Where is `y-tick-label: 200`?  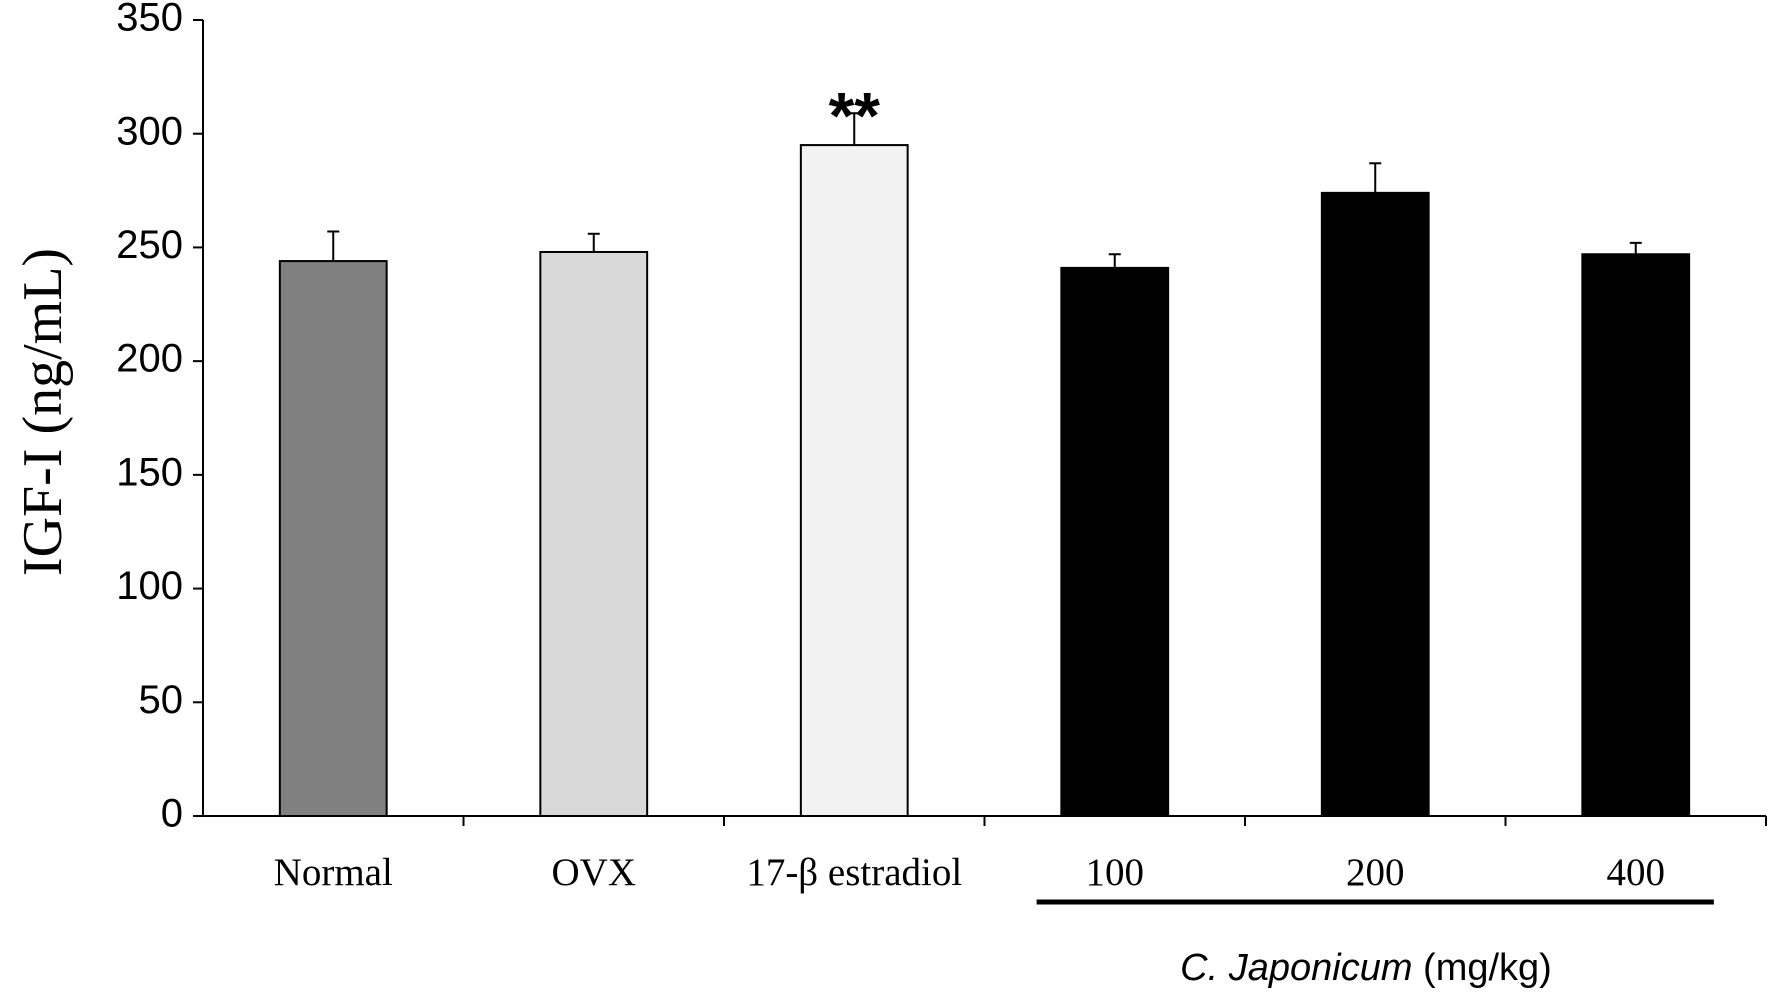 y-tick-label: 200 is located at coordinates (149, 359).